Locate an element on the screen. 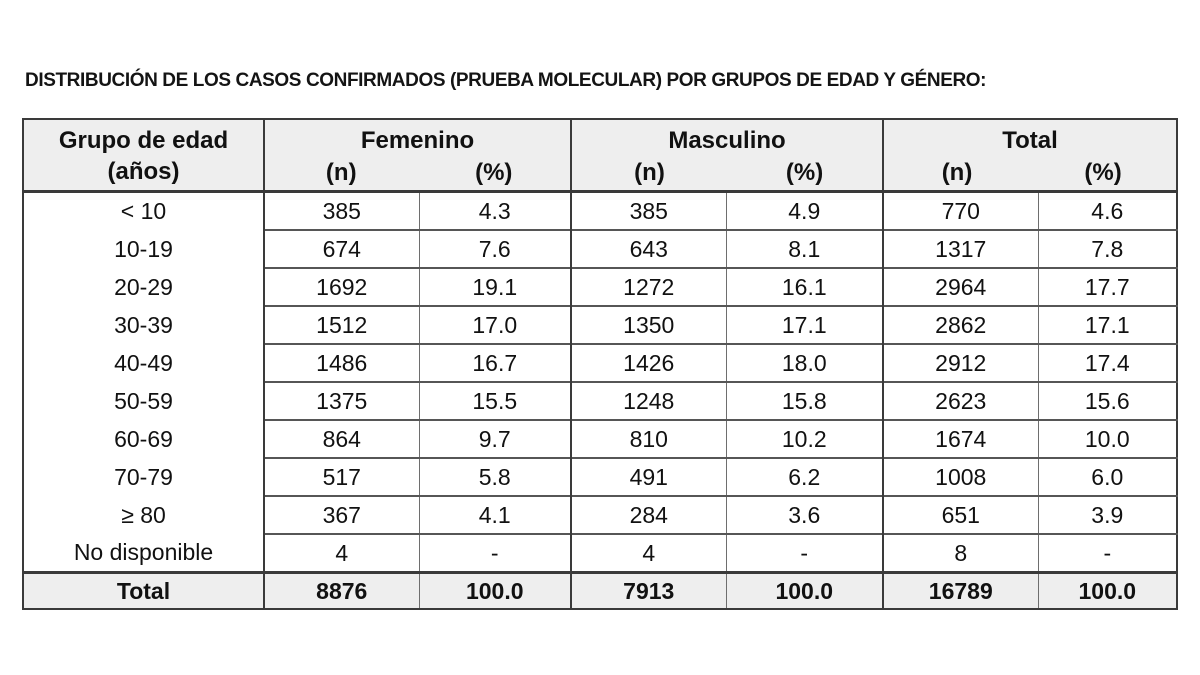  value-cell: 5.8 is located at coordinates (494, 476).